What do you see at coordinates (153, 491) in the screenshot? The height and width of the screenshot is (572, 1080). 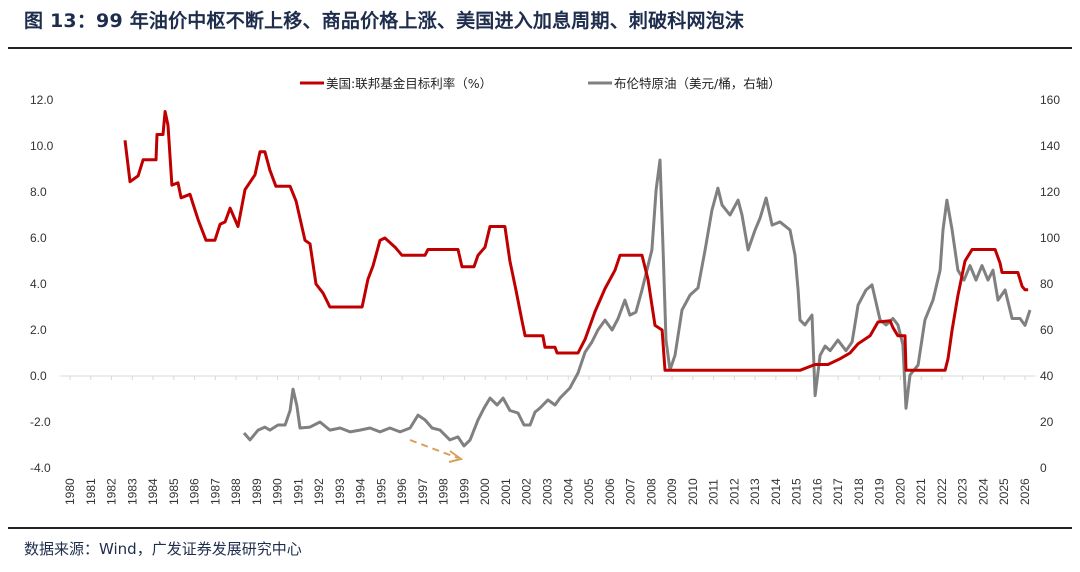 I see `x-tick-label: 1984` at bounding box center [153, 491].